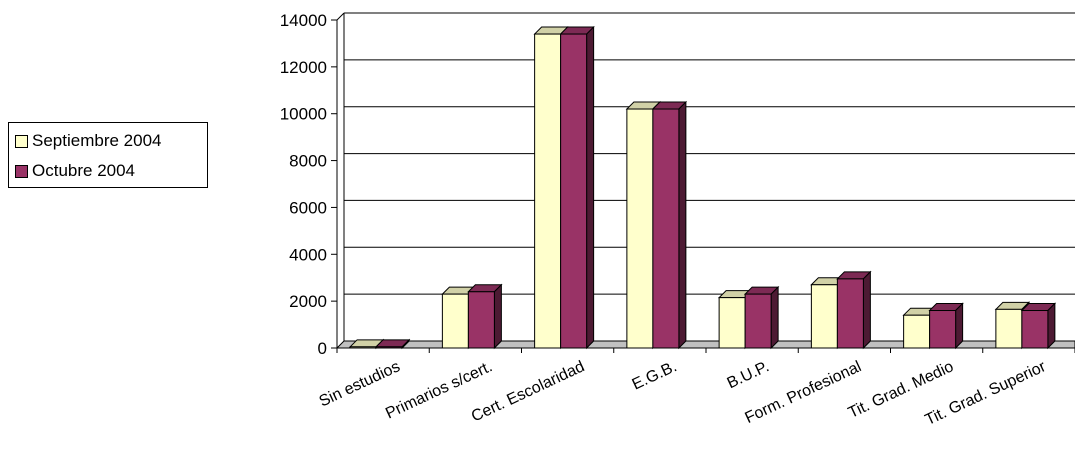 The height and width of the screenshot is (463, 1075). I want to click on legend-item-octubre: Octubre 2004, so click(75, 171).